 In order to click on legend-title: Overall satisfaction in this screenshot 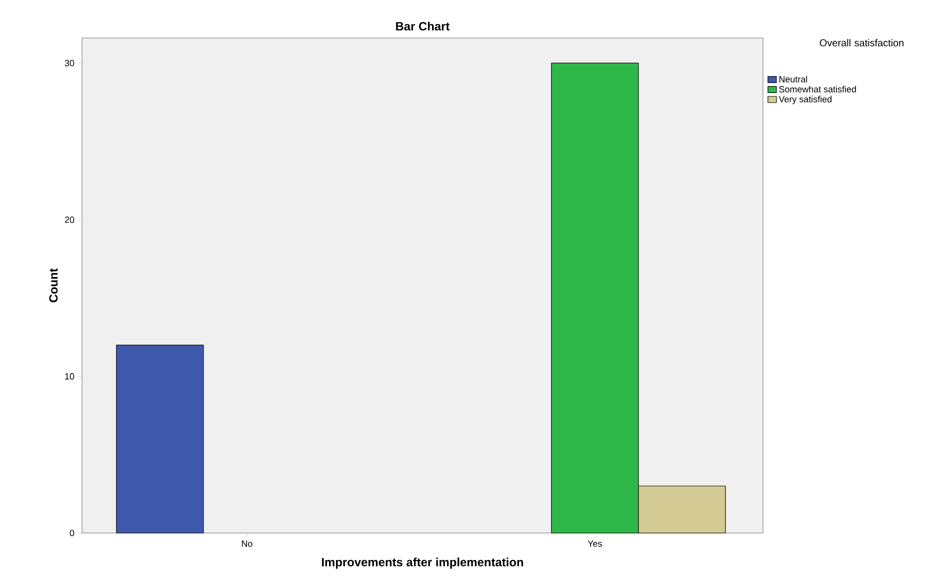, I will do `click(862, 42)`.